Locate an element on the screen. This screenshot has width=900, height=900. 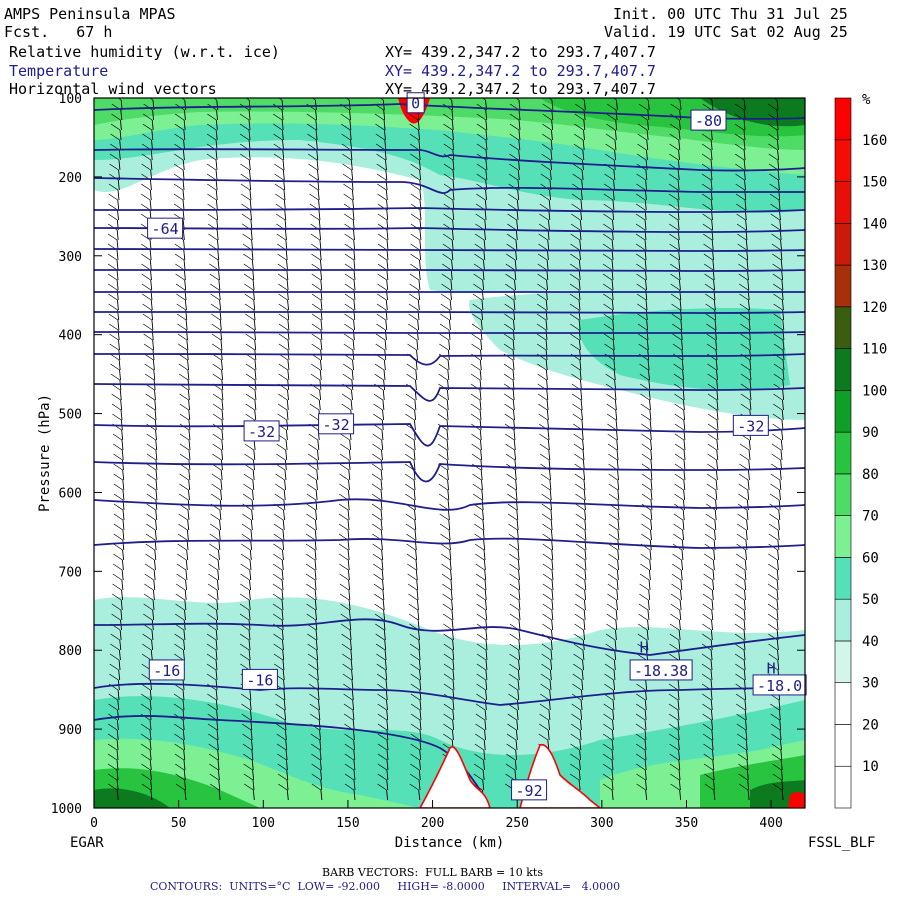
colorbar-swatch is located at coordinates (843, 620).